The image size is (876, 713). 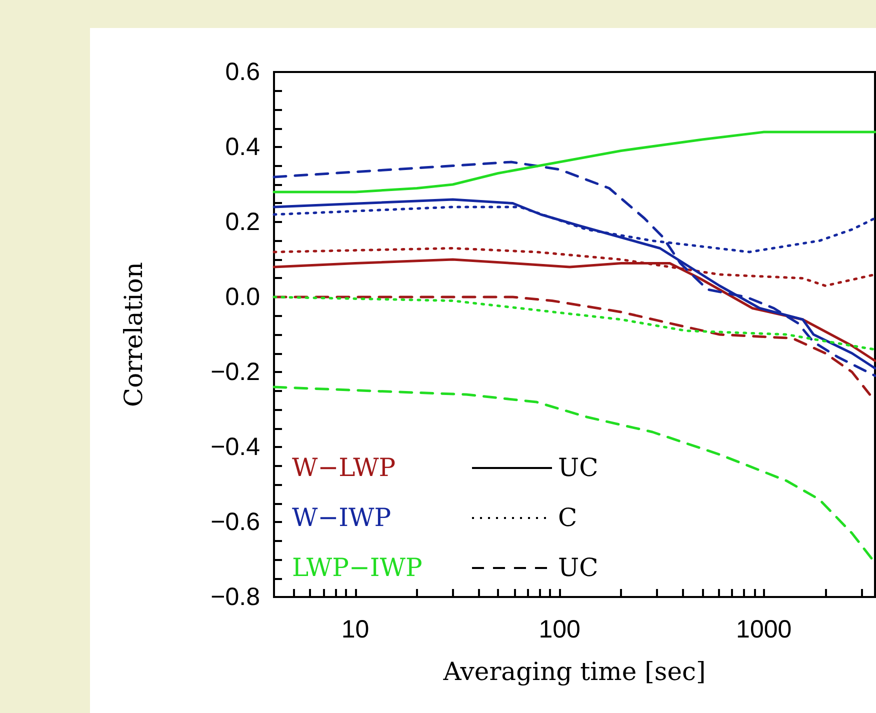 What do you see at coordinates (764, 630) in the screenshot?
I see `x-tick-label: 1000` at bounding box center [764, 630].